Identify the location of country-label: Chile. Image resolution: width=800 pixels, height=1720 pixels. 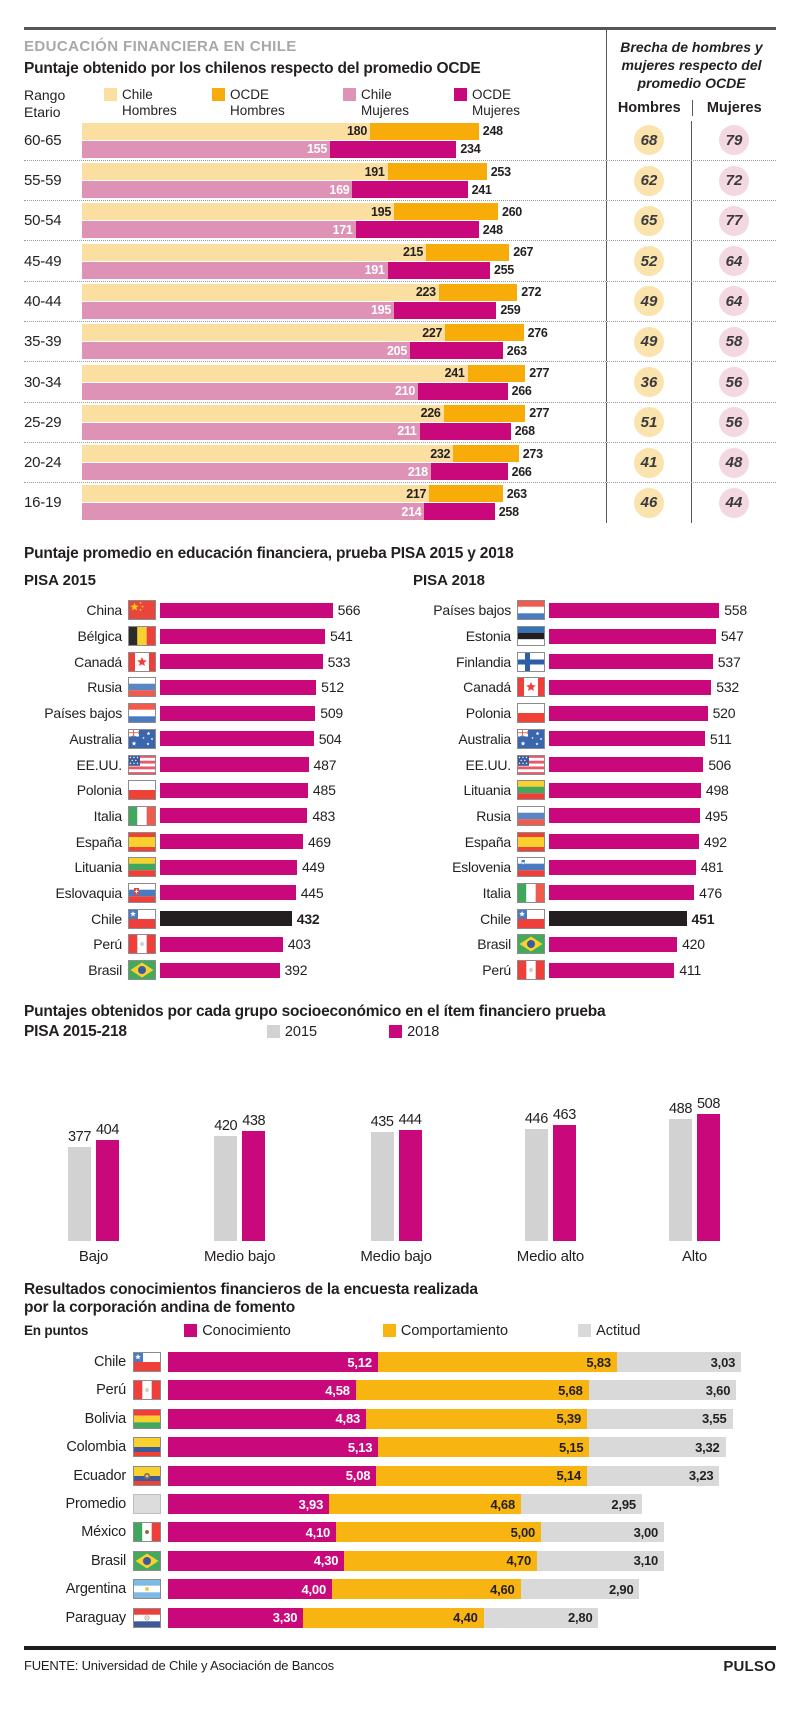
(495, 918).